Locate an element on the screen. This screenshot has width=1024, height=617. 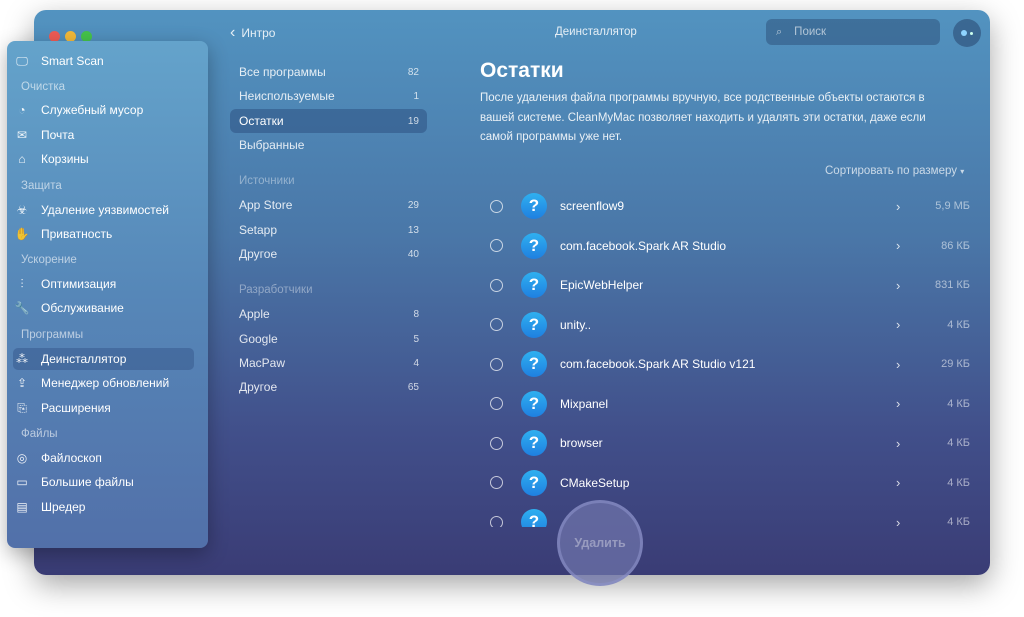
folder-icon: ▭ is located at coordinates (22, 482).